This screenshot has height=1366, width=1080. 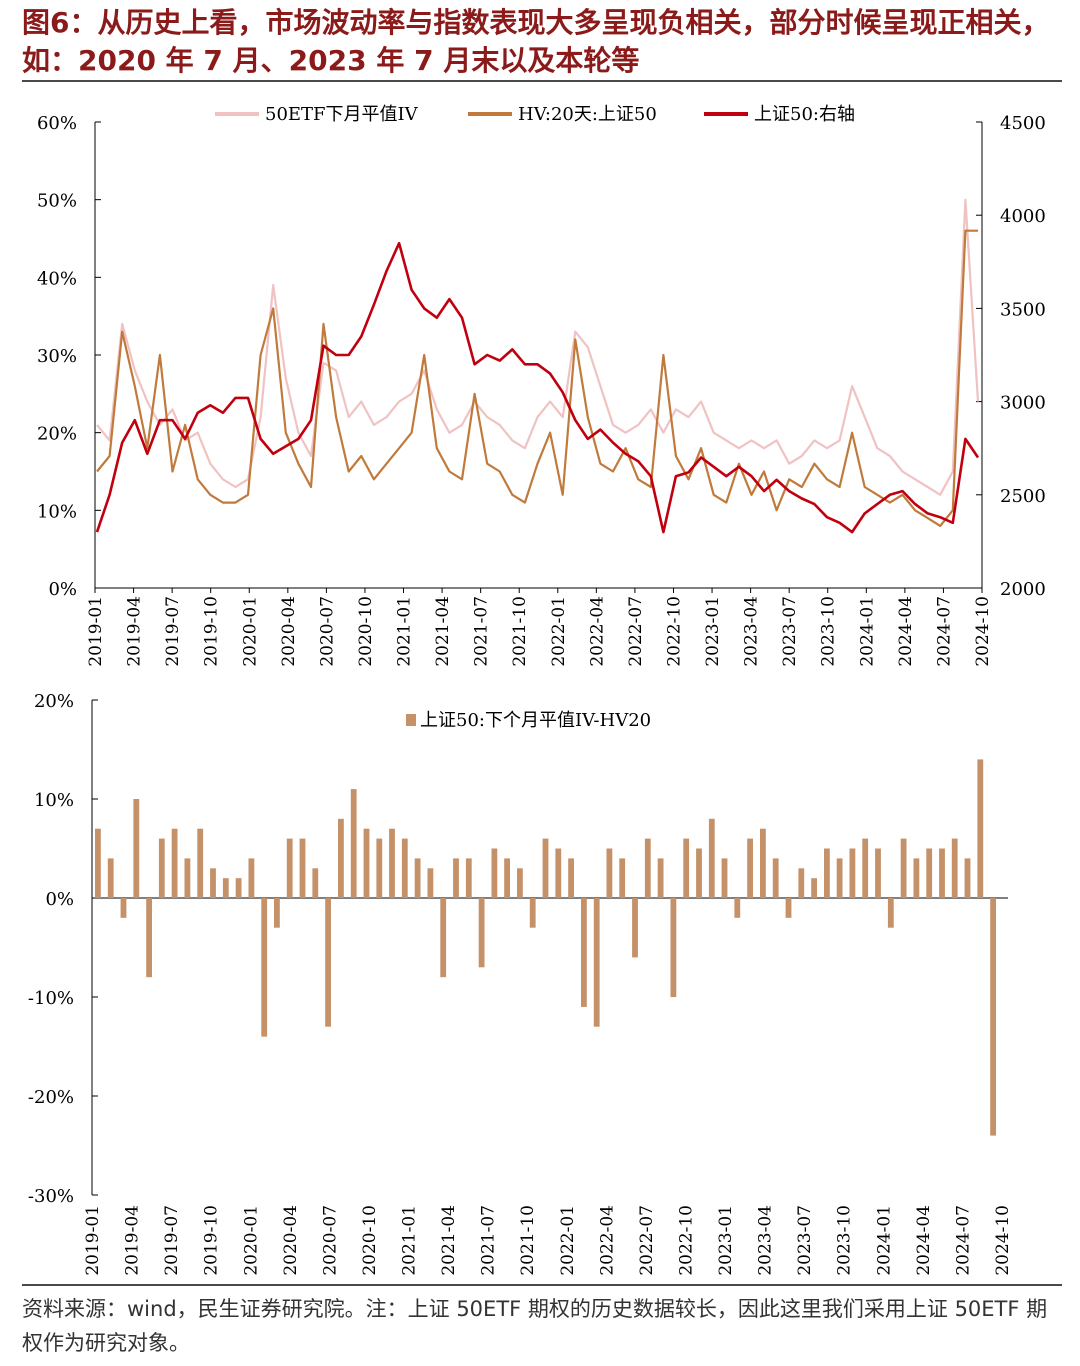 I want to click on left-tick-label: 40%, so click(x=57, y=278).